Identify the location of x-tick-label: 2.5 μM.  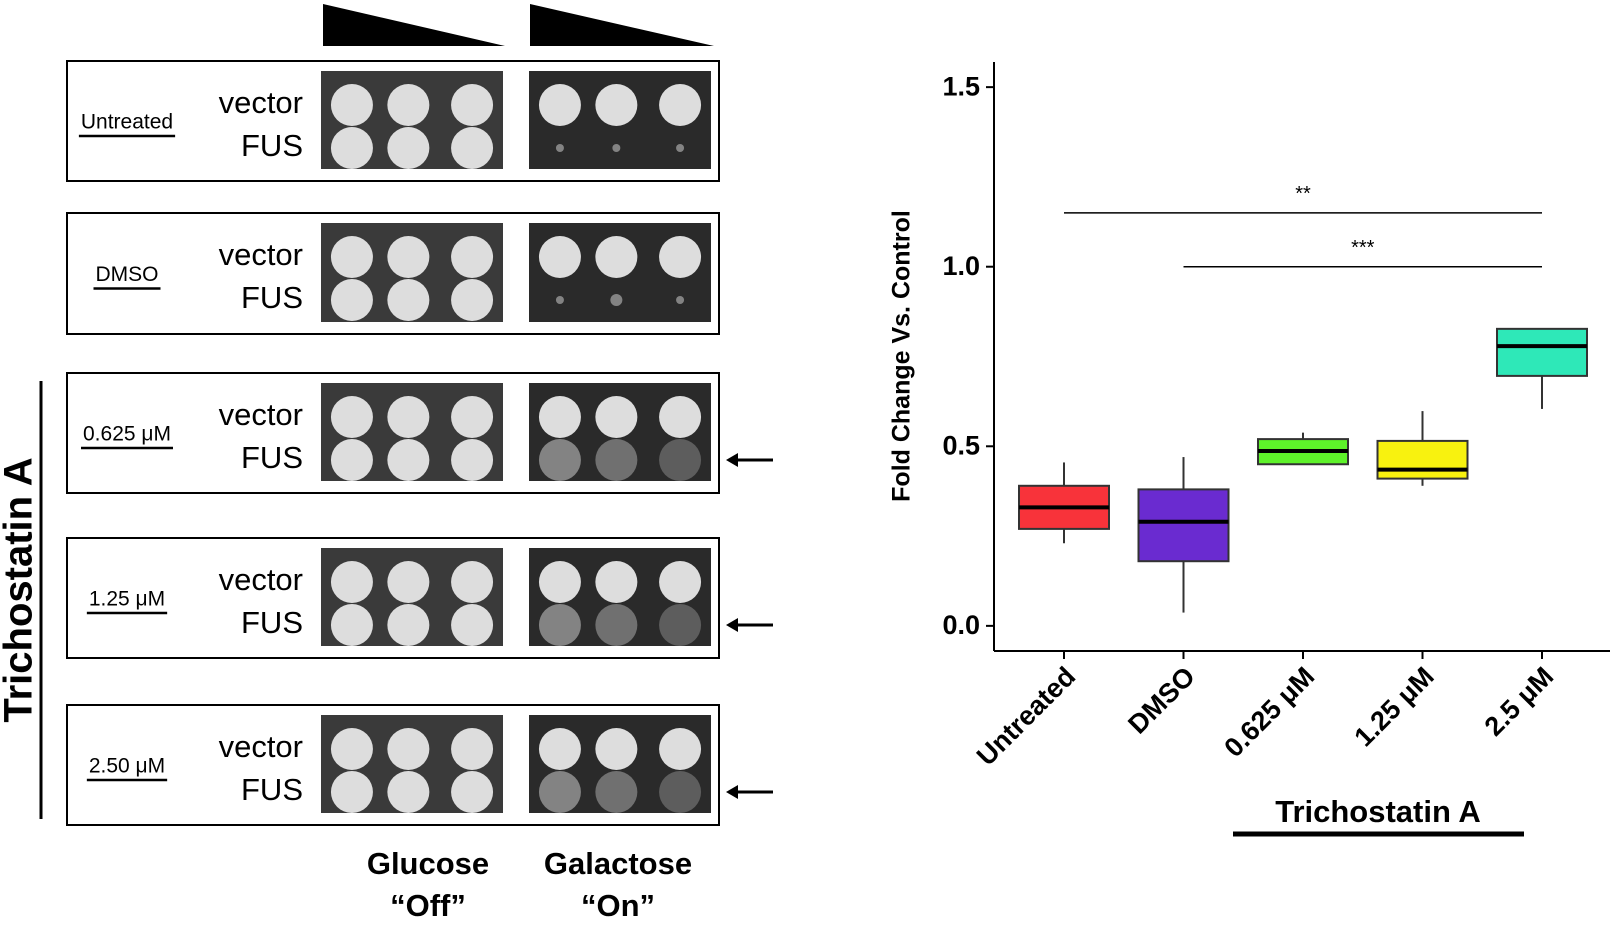
(1519, 701).